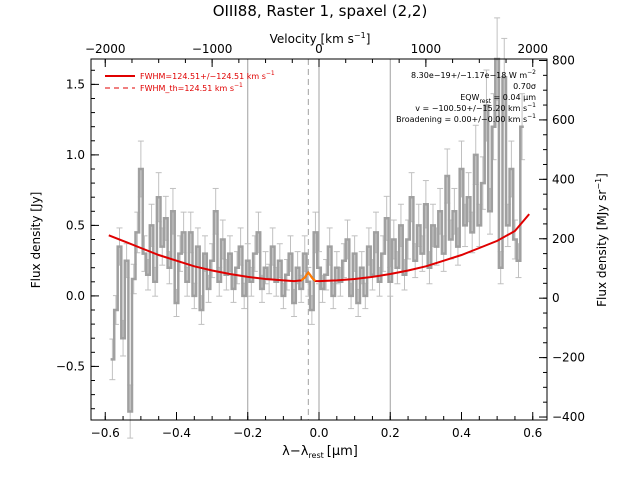  Describe the element at coordinates (70, 366) in the screenshot. I see `y-tick-label-0: −0.5` at that location.